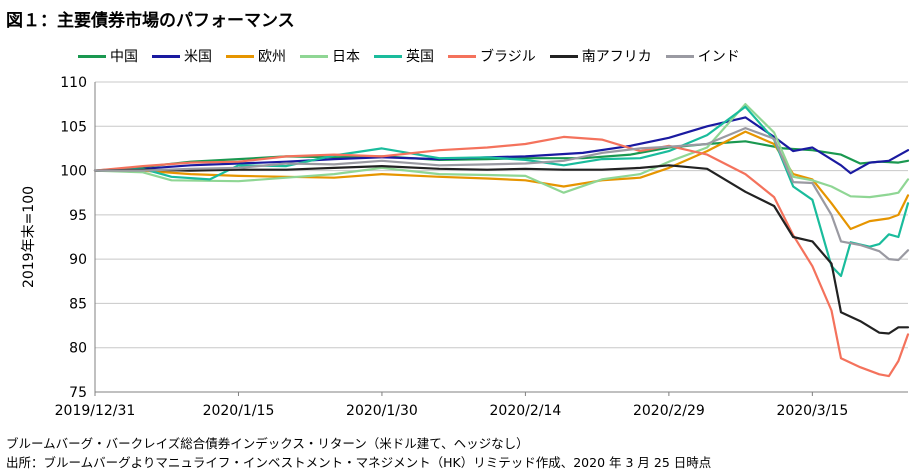 This screenshot has height=472, width=924. I want to click on legend: 中国 米国 欧州 日本 英国 ブラジル 南アフリカ インド, so click(409, 56).